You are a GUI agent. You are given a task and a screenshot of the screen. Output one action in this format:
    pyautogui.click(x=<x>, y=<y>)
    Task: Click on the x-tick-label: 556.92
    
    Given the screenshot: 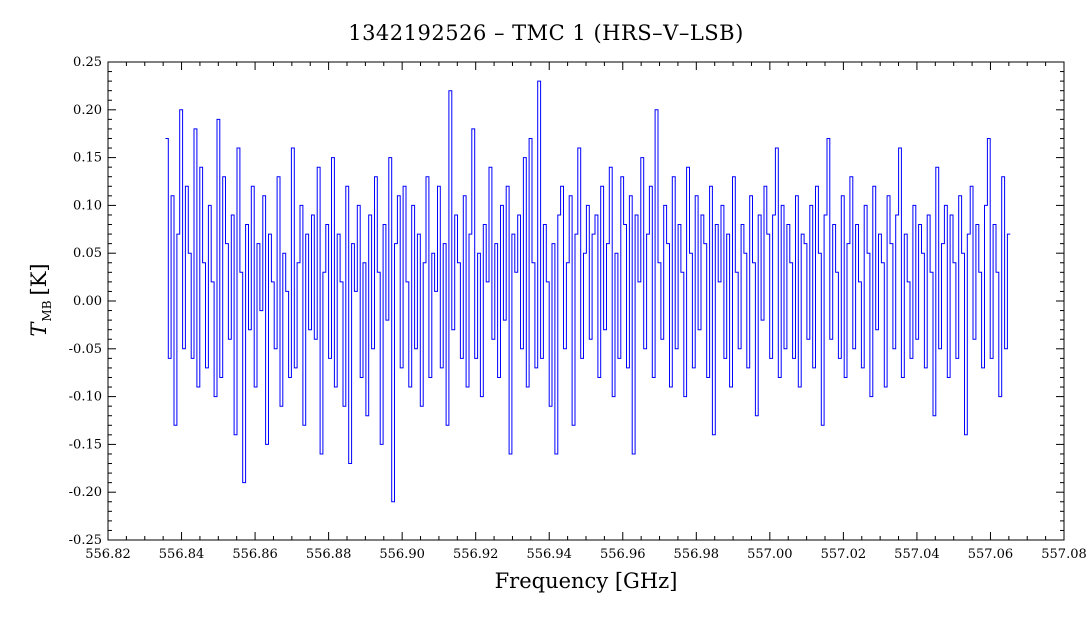 What is the action you would take?
    pyautogui.click(x=476, y=554)
    